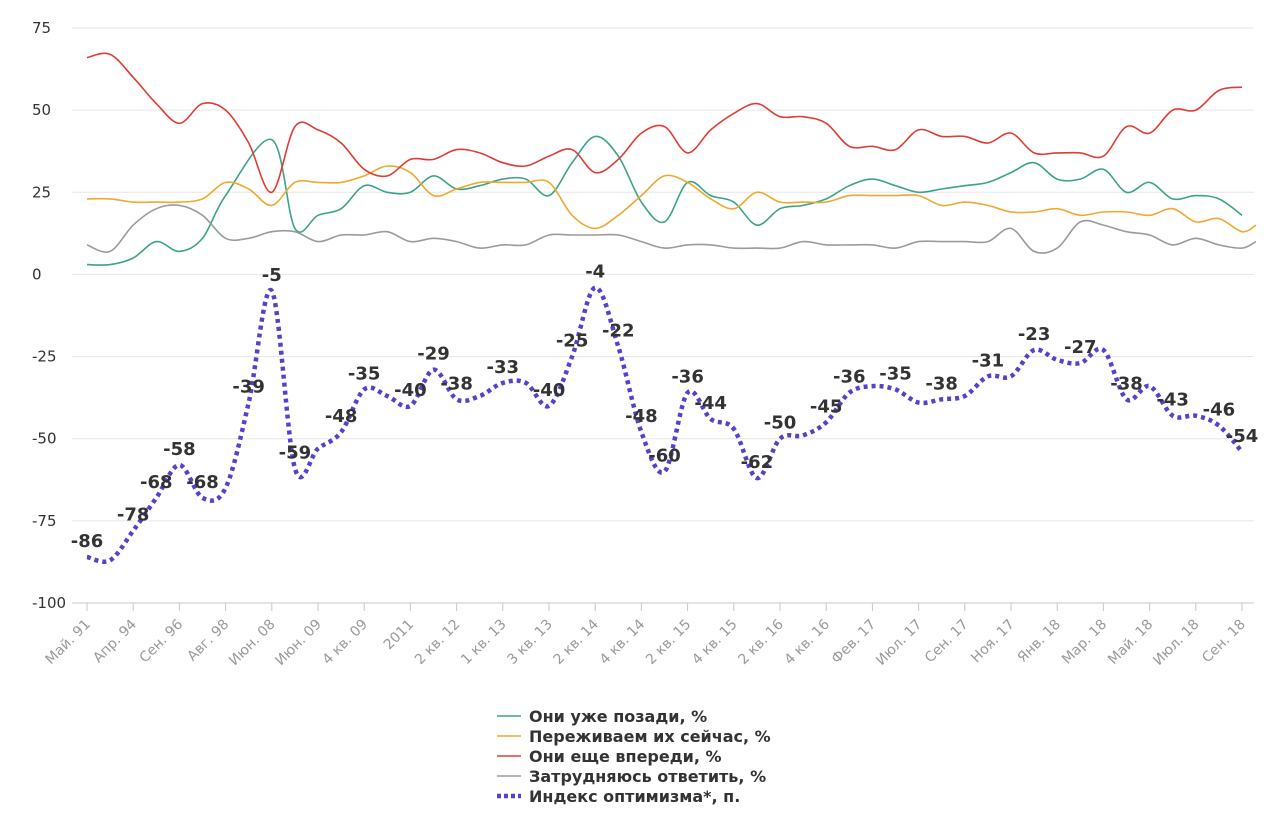  What do you see at coordinates (87, 541) in the screenshot?
I see `data-label: -86` at bounding box center [87, 541].